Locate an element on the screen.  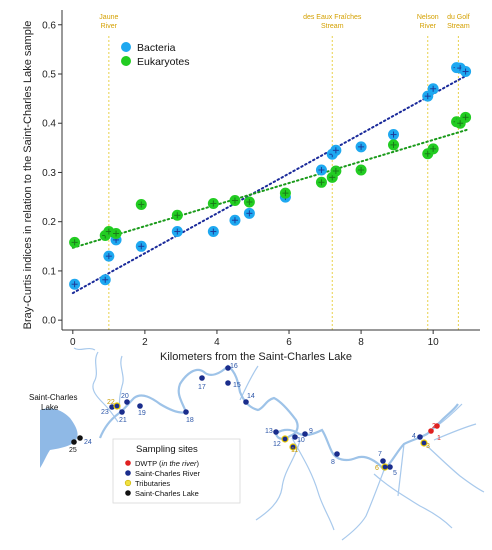
site-21: 21 is located at coordinates (123, 416).